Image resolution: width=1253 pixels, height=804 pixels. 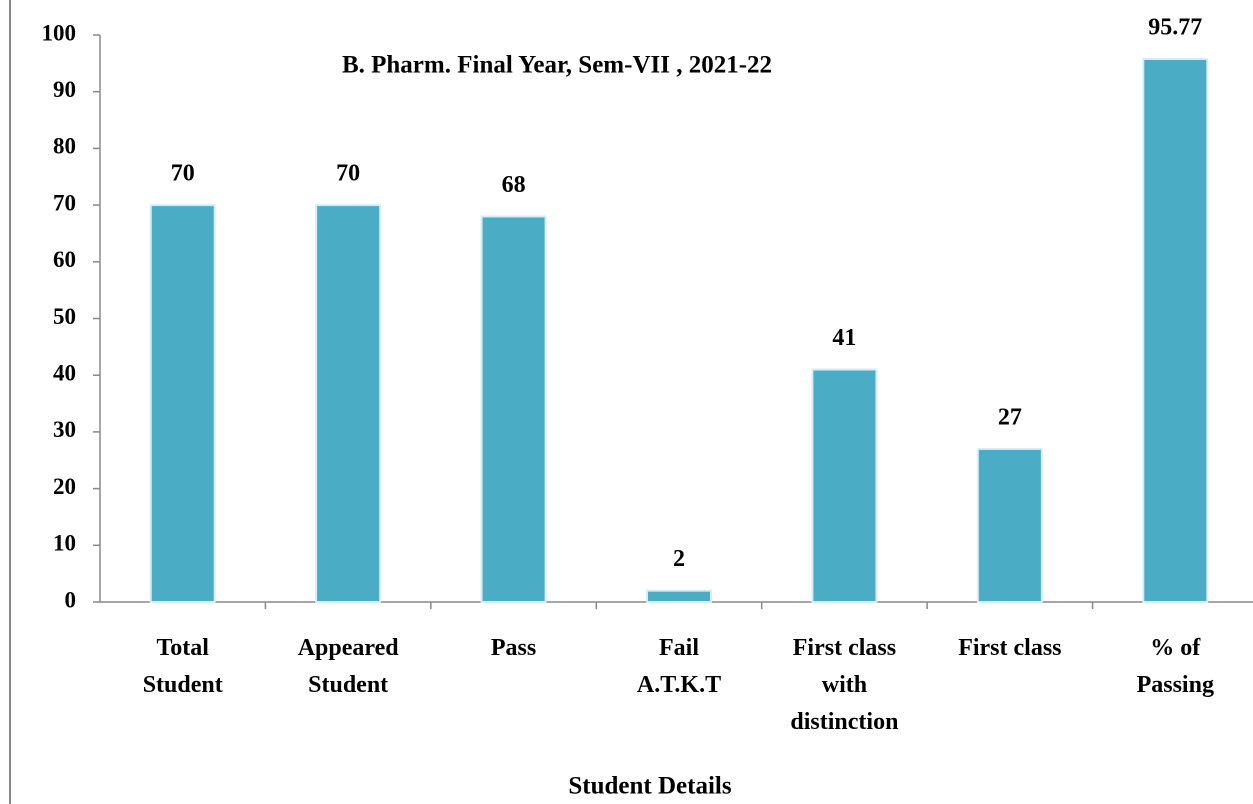 What do you see at coordinates (1175, 666) in the screenshot?
I see `x-tick-label: % of Passing` at bounding box center [1175, 666].